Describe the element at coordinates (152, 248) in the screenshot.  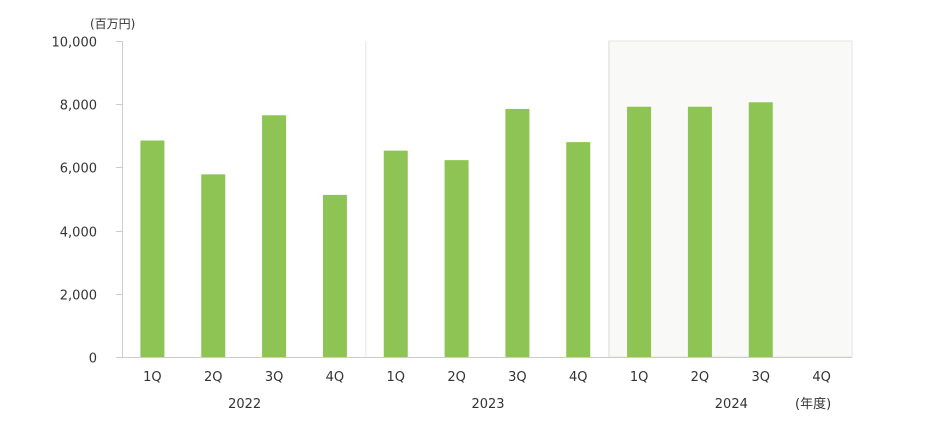
I see `bar-2022-1Q` at that location.